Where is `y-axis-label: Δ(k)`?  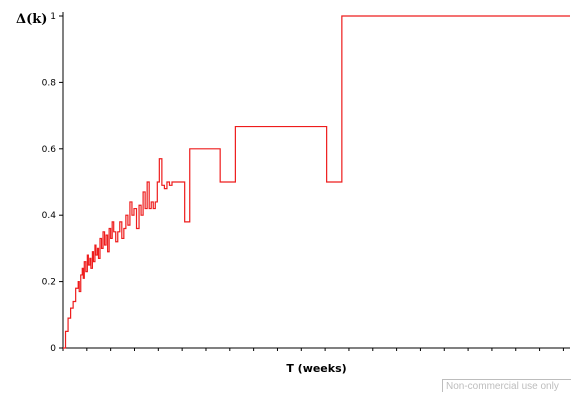
y-axis-label: Δ(k) is located at coordinates (31, 19).